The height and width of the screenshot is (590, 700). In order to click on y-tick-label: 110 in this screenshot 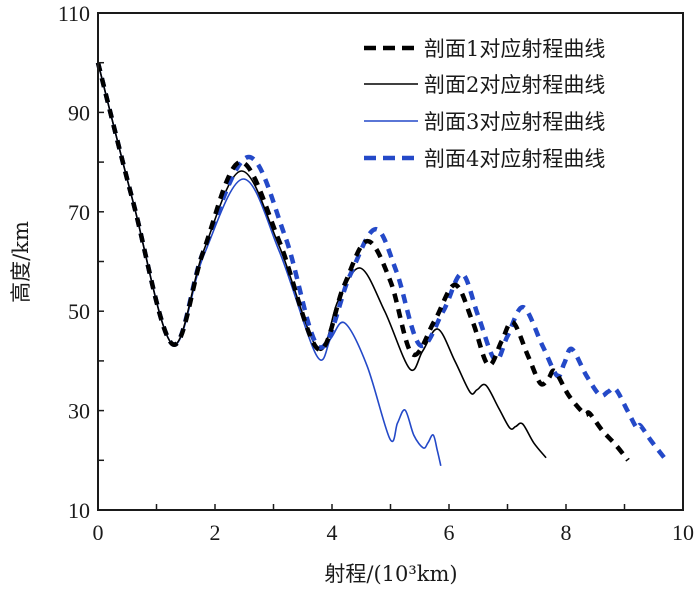, I will do `click(74, 13)`.